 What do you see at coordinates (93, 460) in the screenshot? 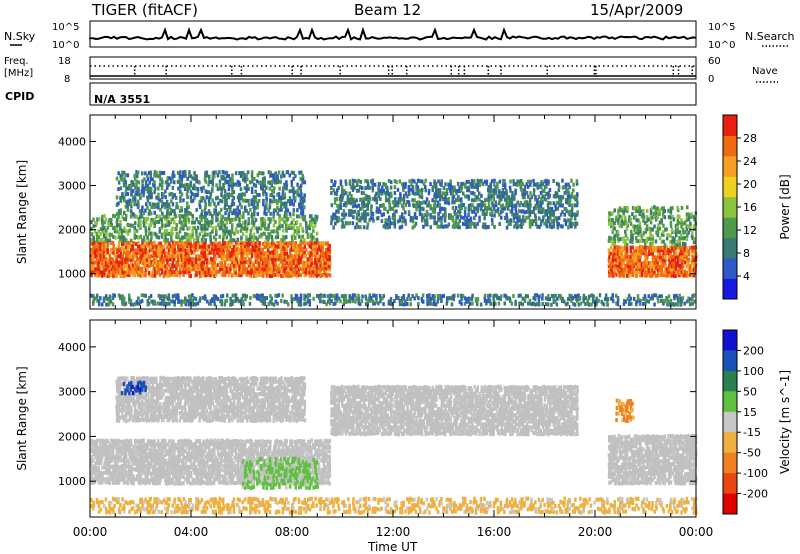
I see `vel-cell` at bounding box center [93, 460].